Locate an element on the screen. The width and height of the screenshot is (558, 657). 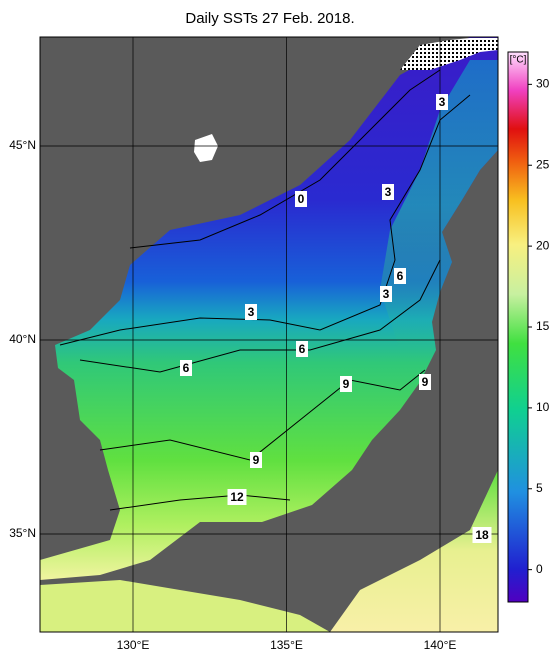
pacific is located at coordinates (414, 551).